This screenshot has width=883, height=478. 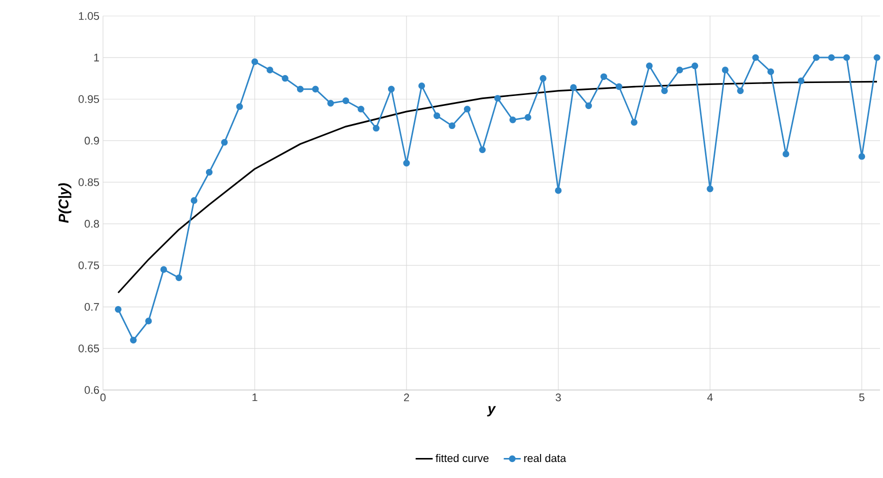 What do you see at coordinates (407, 398) in the screenshot?
I see `x-tick-label: 2` at bounding box center [407, 398].